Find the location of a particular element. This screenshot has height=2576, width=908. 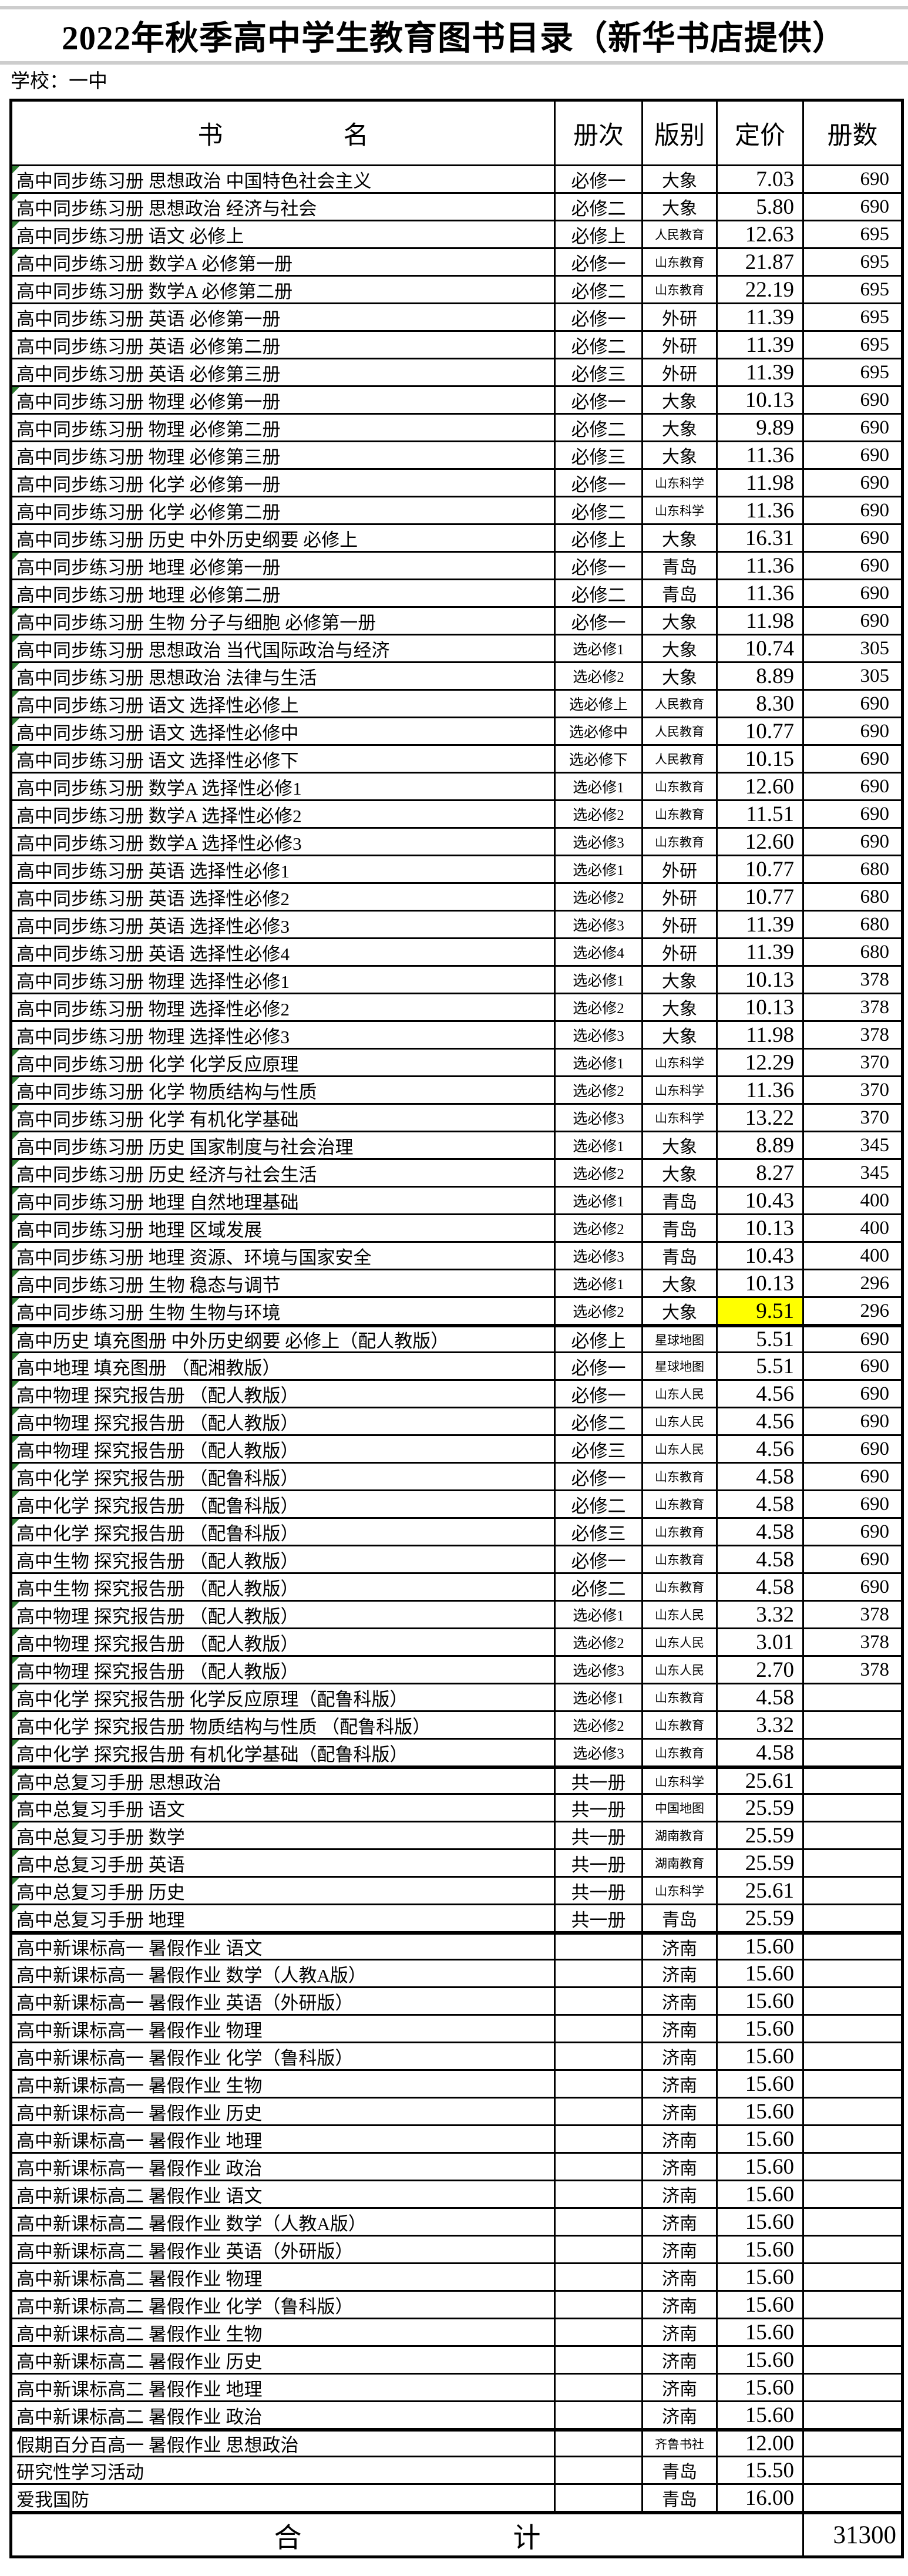

table-row: 高中新课标高一 暑假作业 政治 济南 15.60 is located at coordinates (457, 2167).